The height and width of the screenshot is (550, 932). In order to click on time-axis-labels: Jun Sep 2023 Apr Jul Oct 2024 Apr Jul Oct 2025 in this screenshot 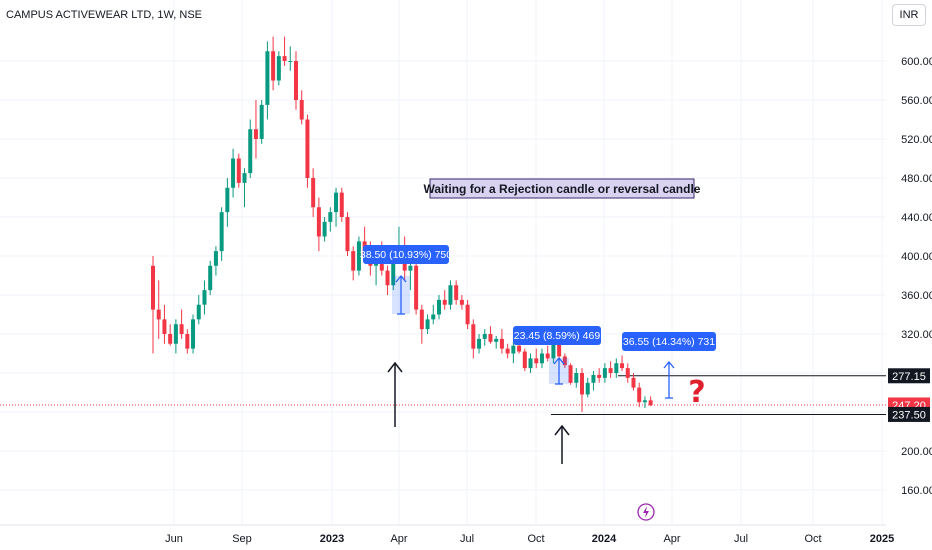, I will do `click(529, 539)`.